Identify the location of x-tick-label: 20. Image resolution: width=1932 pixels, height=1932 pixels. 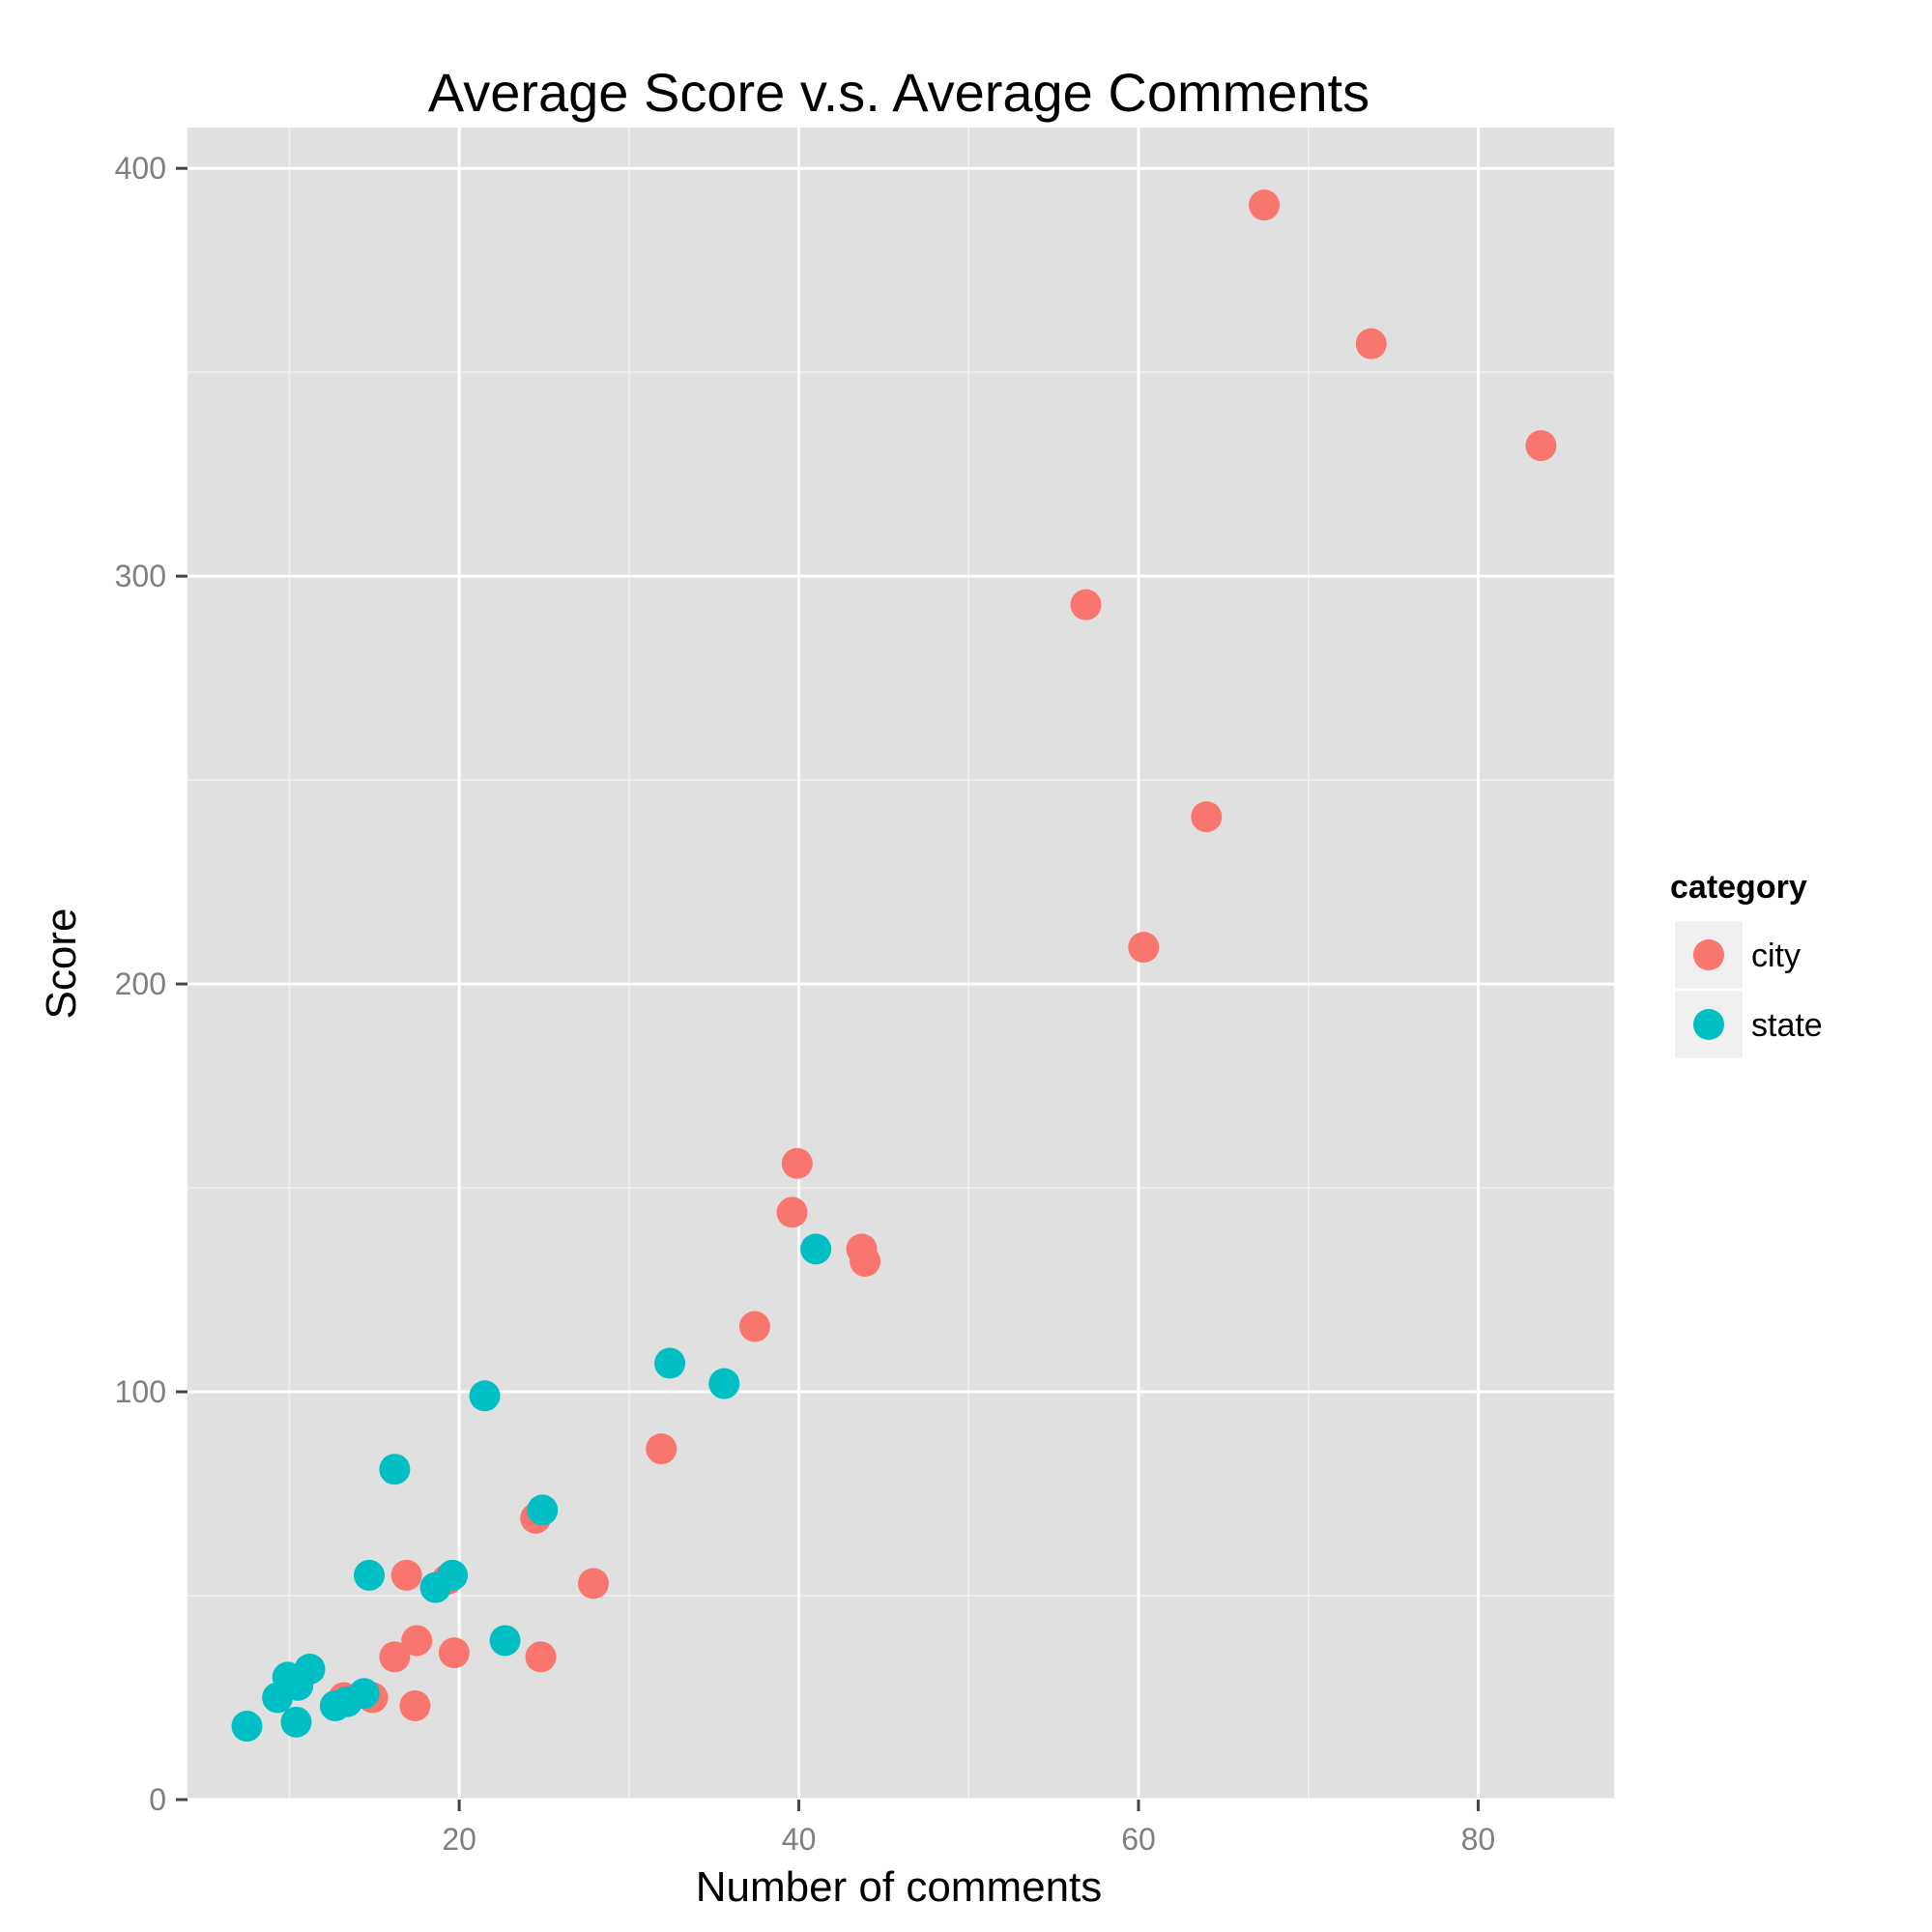
(459, 1839).